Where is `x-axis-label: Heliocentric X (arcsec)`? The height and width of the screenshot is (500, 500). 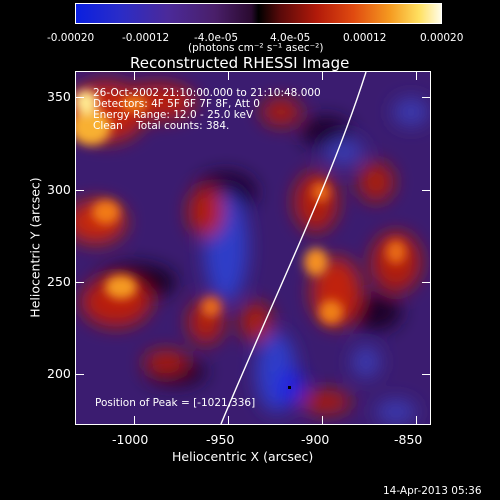
x-axis-label: Heliocentric X (arcsec) is located at coordinates (243, 456).